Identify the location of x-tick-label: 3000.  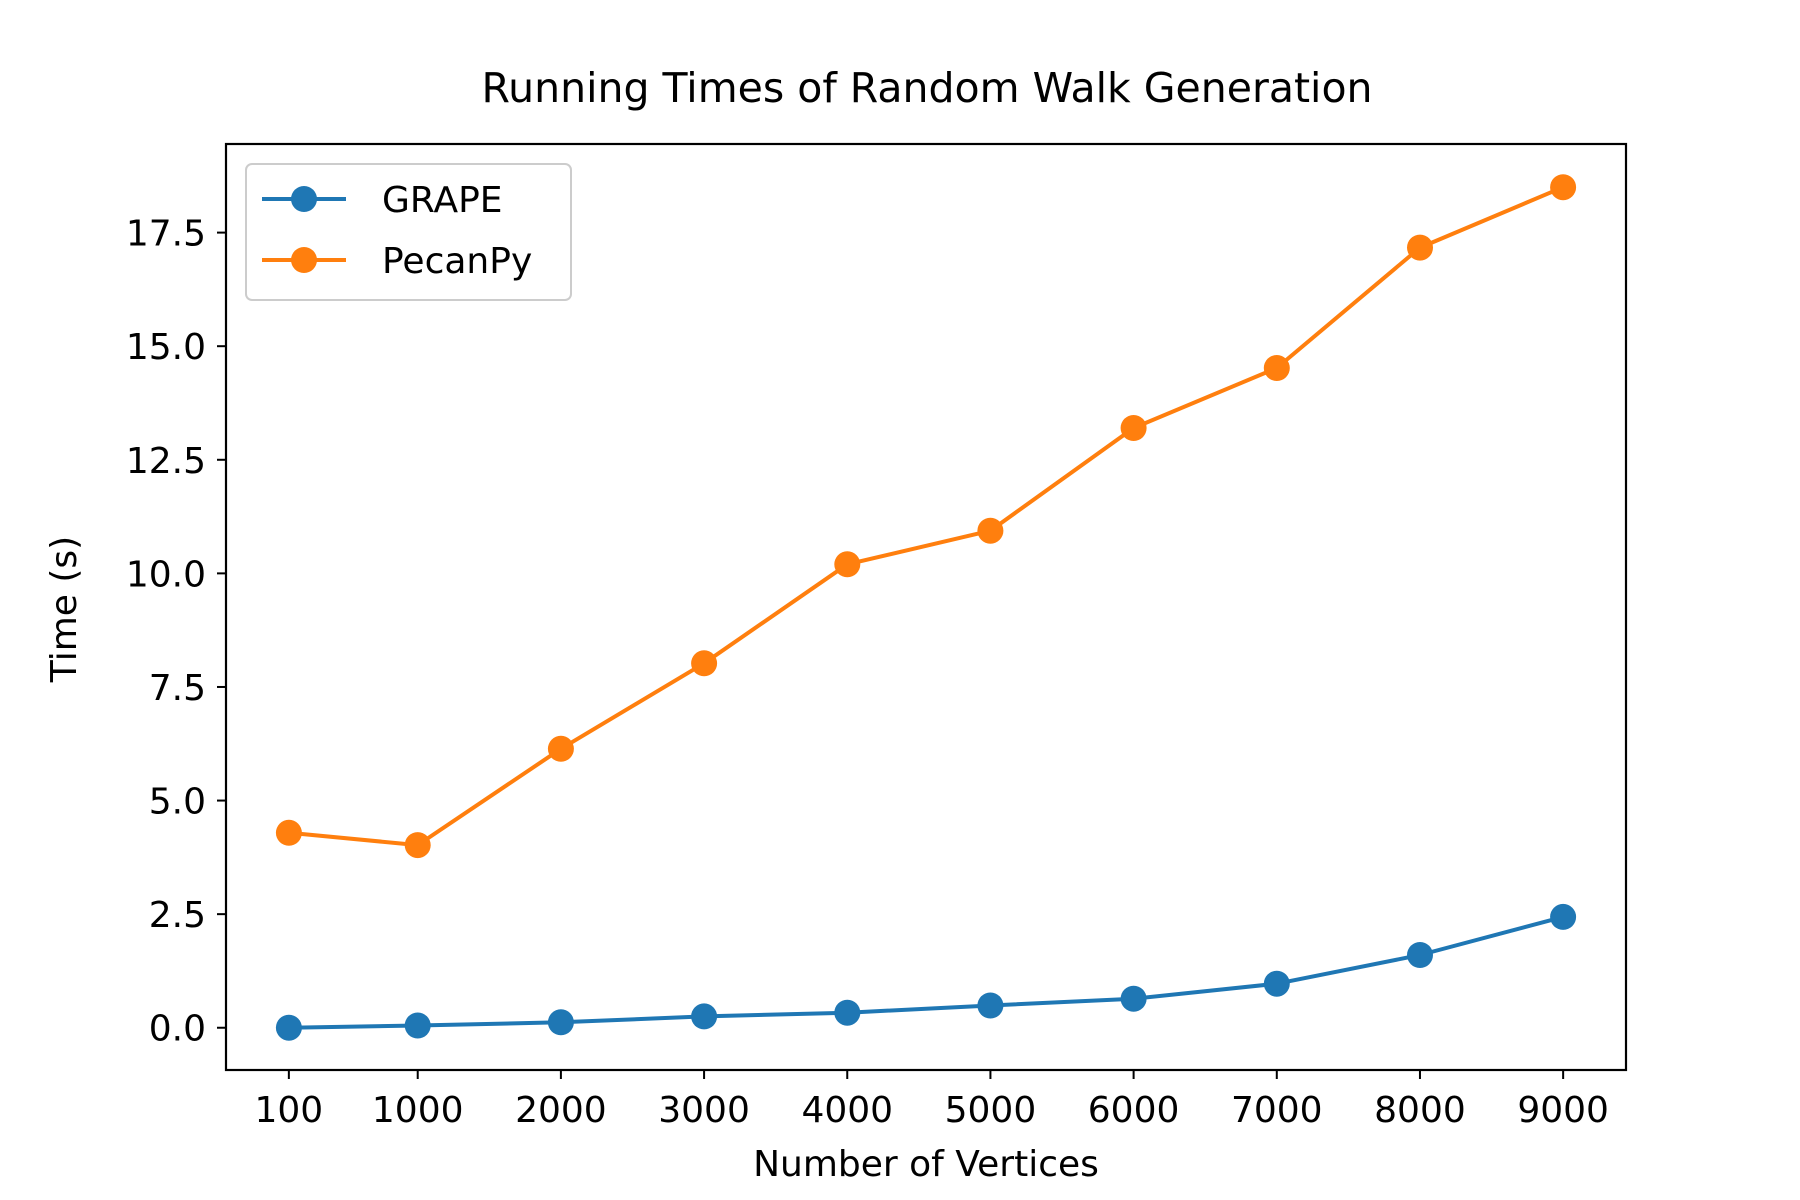
(704, 1110).